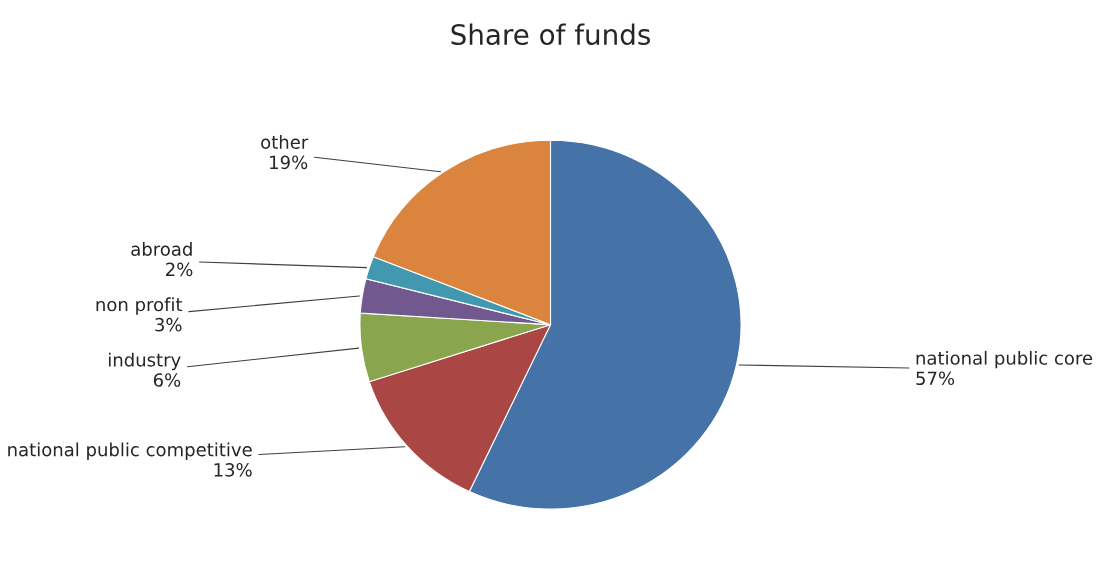  I want to click on slice-label: other, so click(285, 141).